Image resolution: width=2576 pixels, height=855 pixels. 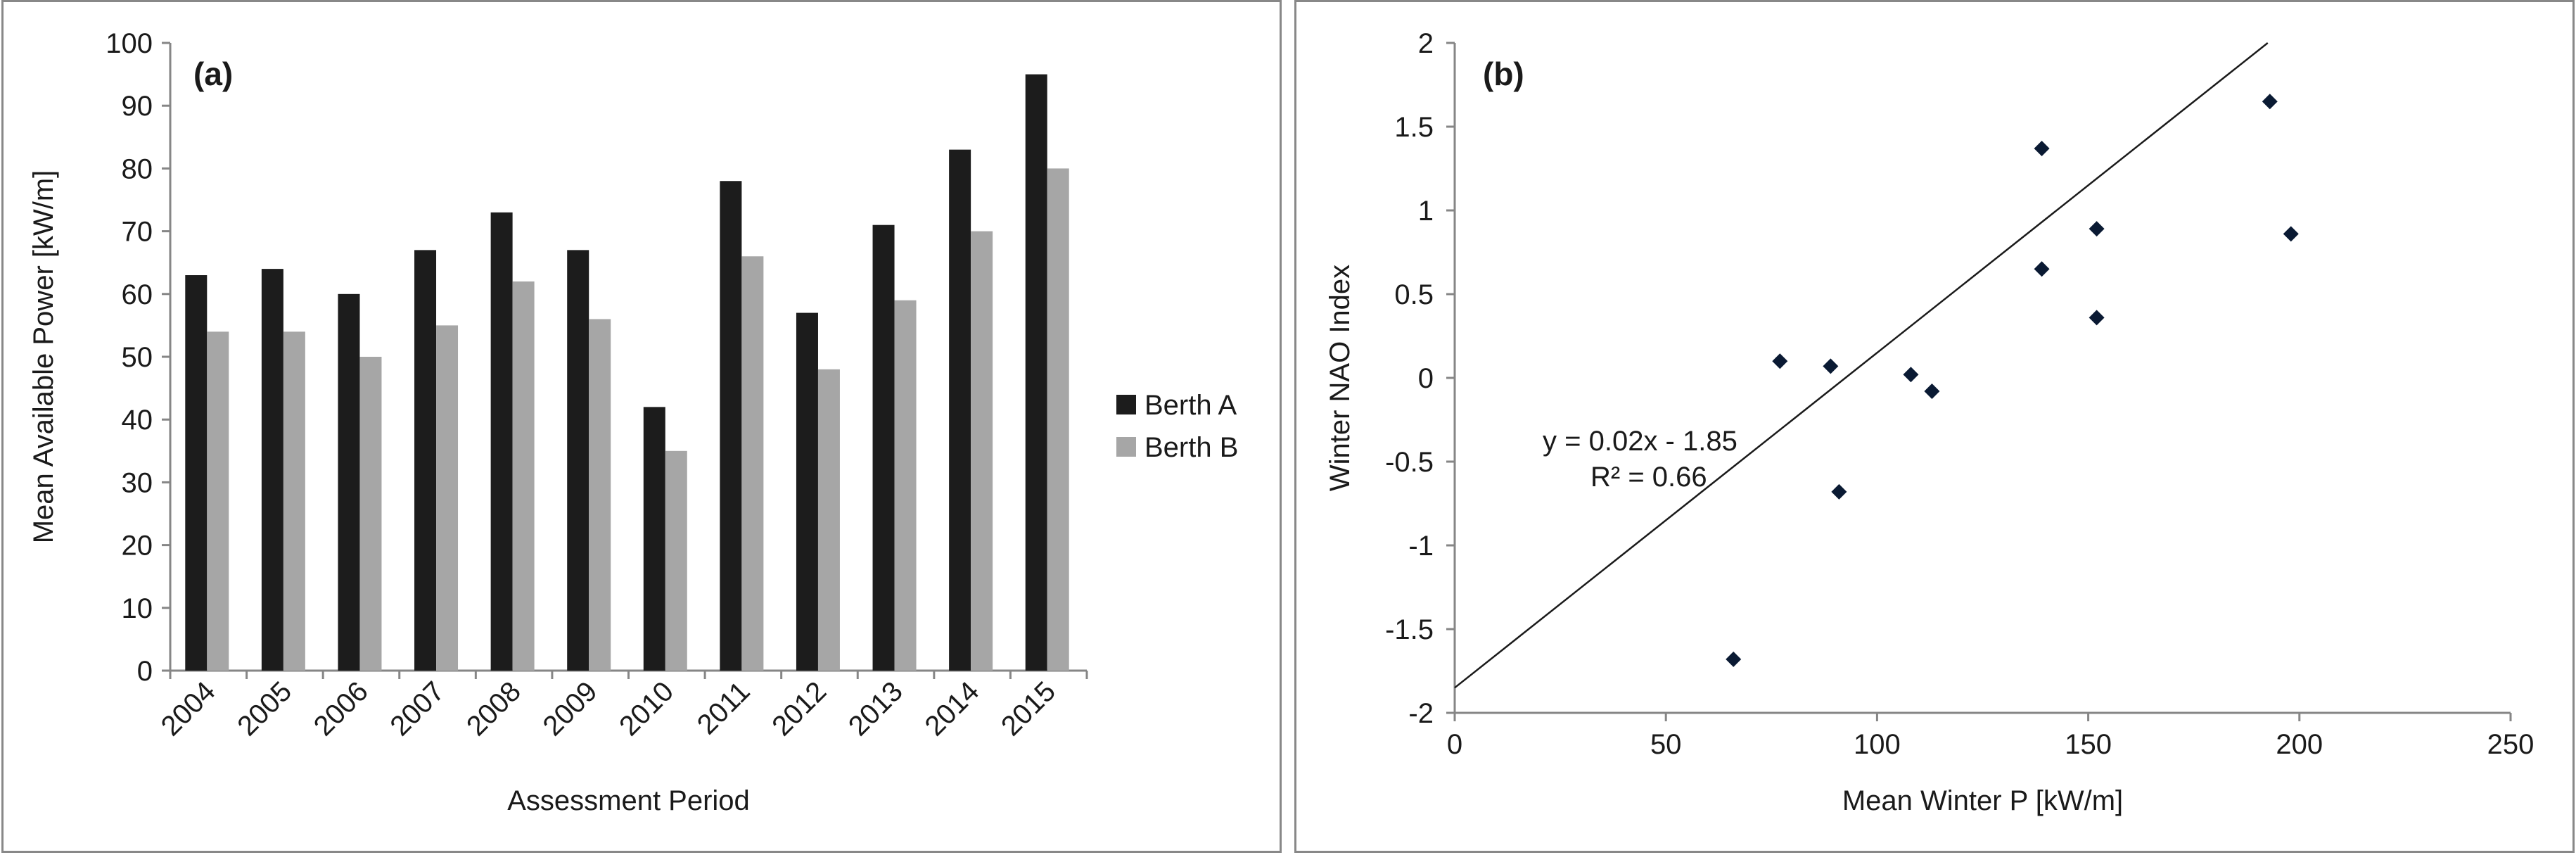 I want to click on bar-berth-a-2005, so click(x=272, y=470).